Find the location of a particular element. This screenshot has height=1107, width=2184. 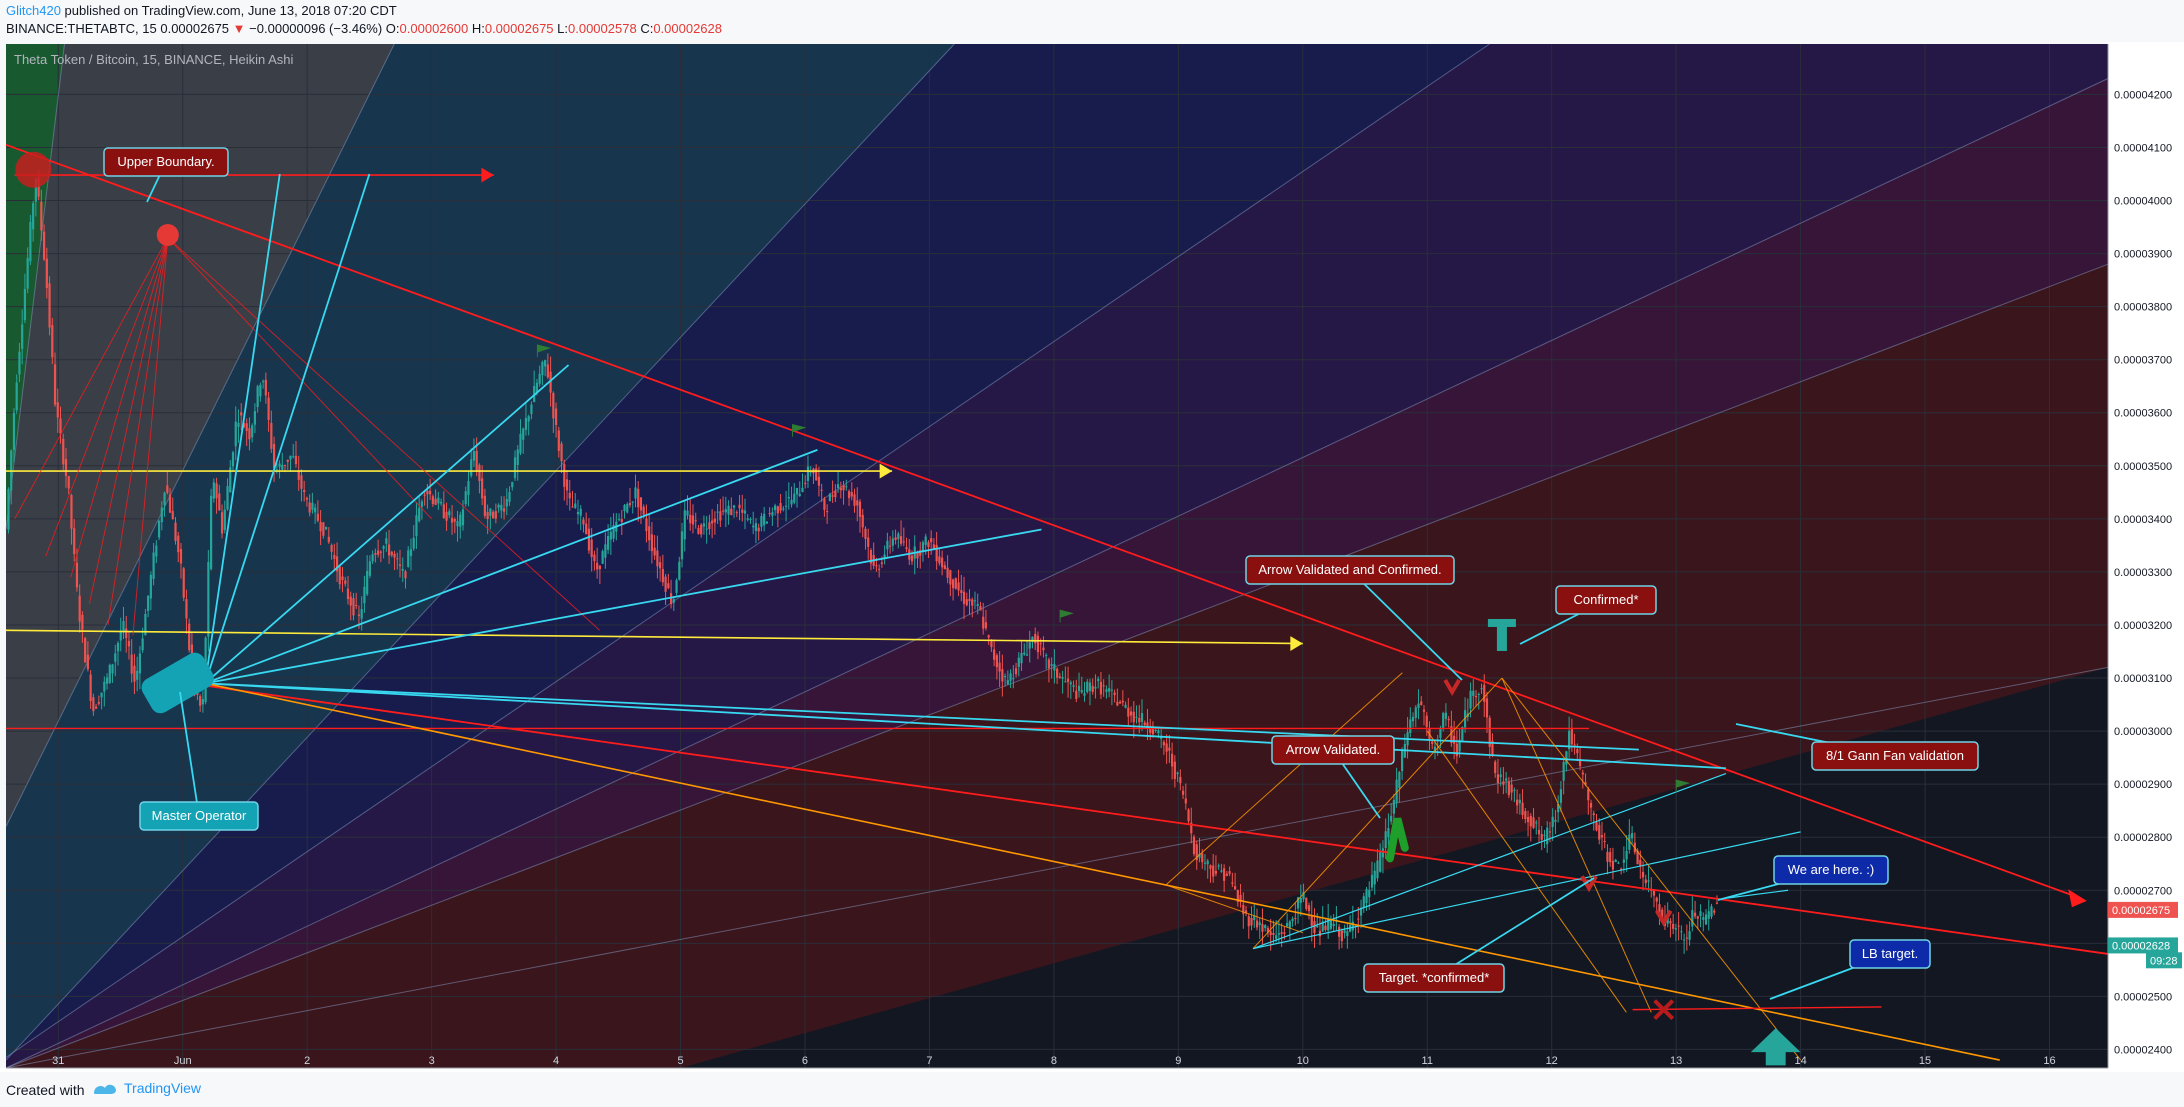

arrowhead is located at coordinates (2077, 898).